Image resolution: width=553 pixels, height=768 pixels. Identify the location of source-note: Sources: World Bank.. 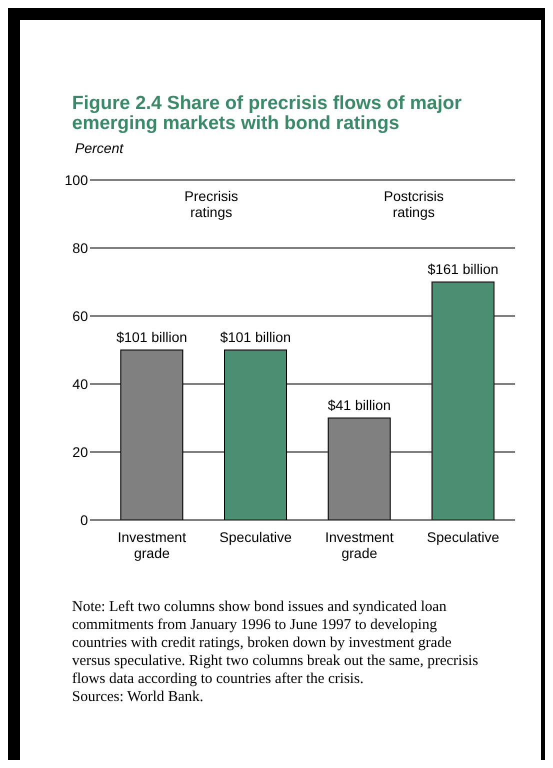
(138, 697).